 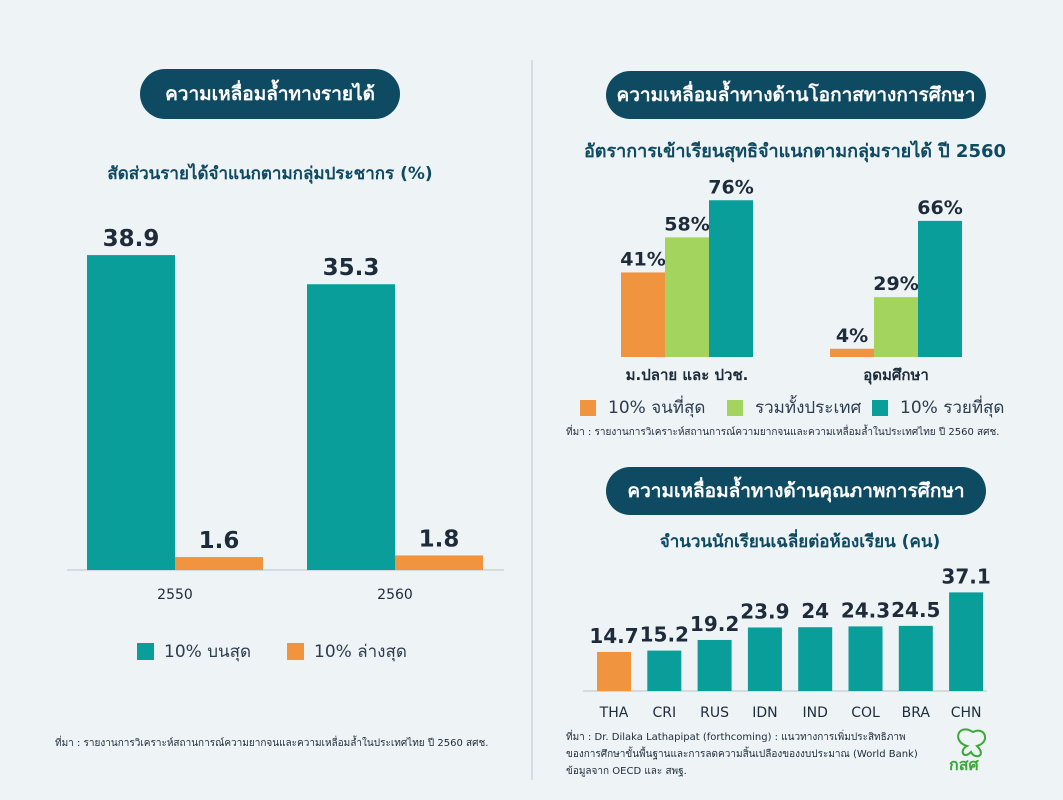 I want to click on bar-label-THA: 14.7, so click(x=613, y=636).